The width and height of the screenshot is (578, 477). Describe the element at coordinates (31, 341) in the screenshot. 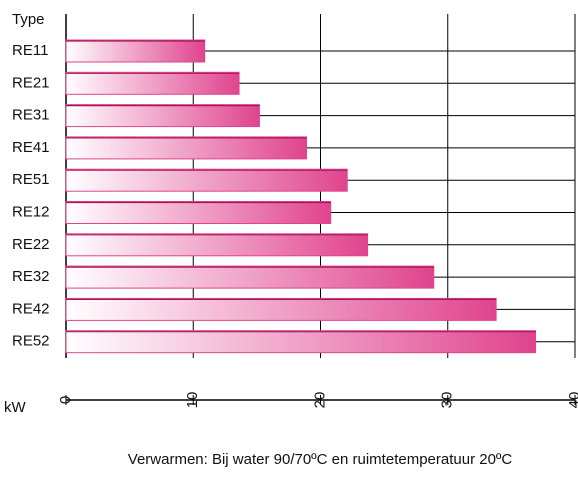

I see `y-tick-label: RE52` at that location.